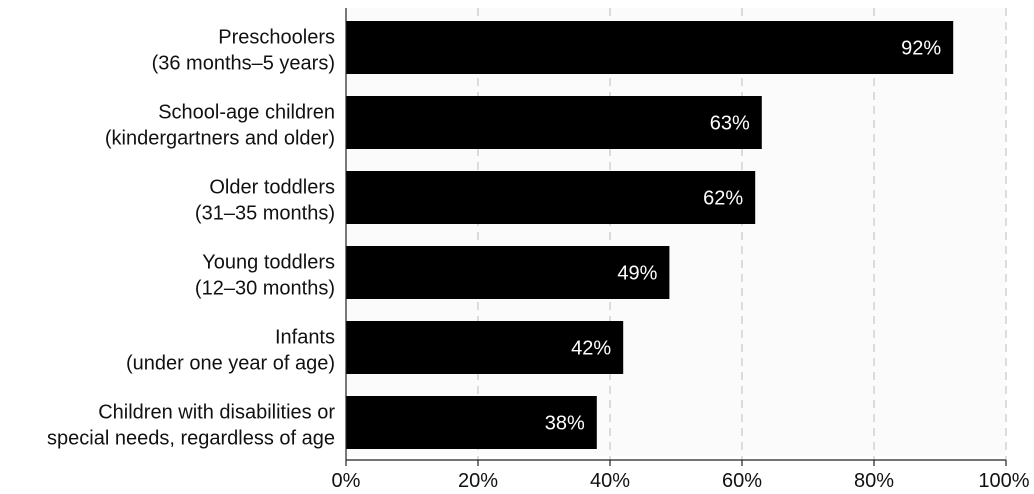 Image resolution: width=1034 pixels, height=494 pixels. What do you see at coordinates (230, 364) in the screenshot?
I see `category-label: (under one year of age)` at bounding box center [230, 364].